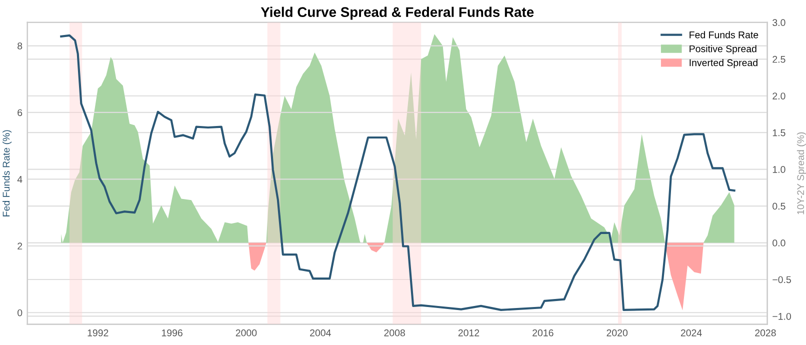  Describe the element at coordinates (320, 332) in the screenshot. I see `x-tick-label: 2004` at that location.